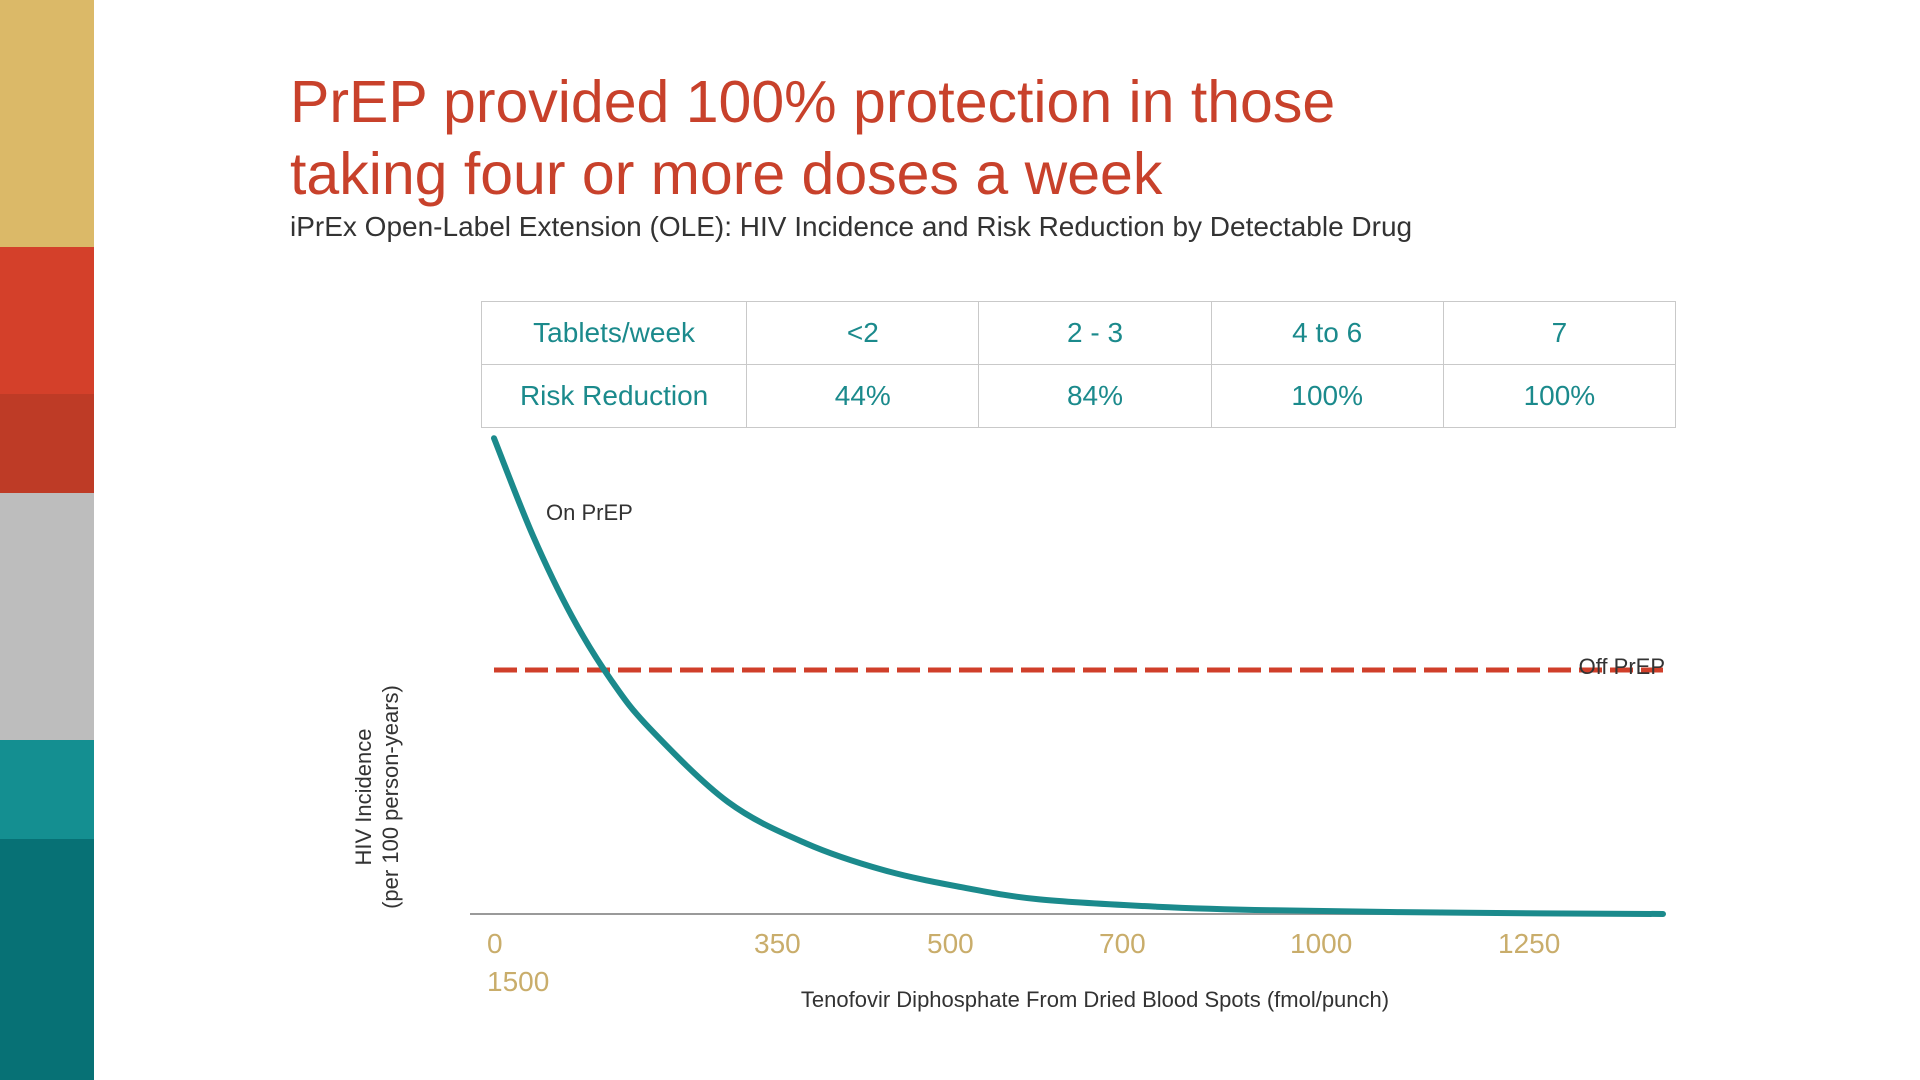  What do you see at coordinates (726, 174) in the screenshot?
I see `title-line-2: taking four or more doses a week` at bounding box center [726, 174].